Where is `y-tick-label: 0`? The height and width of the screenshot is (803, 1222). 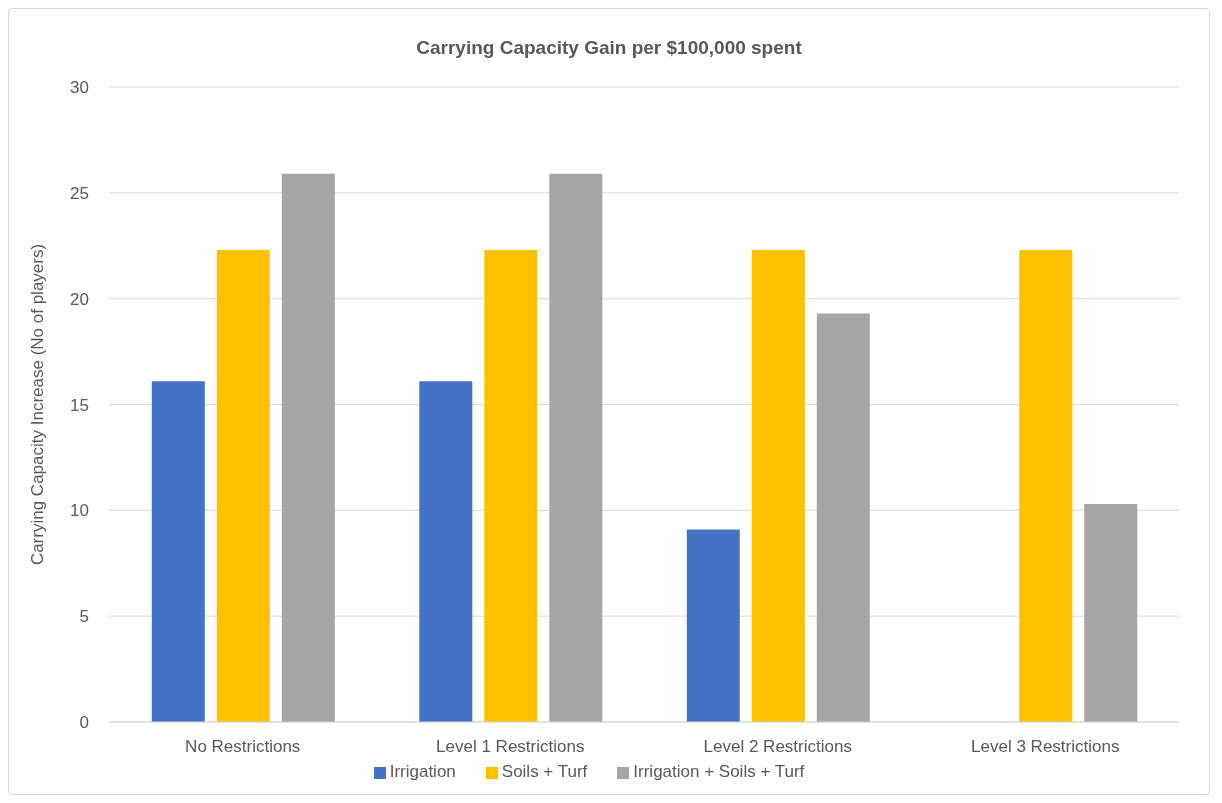 y-tick-label: 0 is located at coordinates (84, 723).